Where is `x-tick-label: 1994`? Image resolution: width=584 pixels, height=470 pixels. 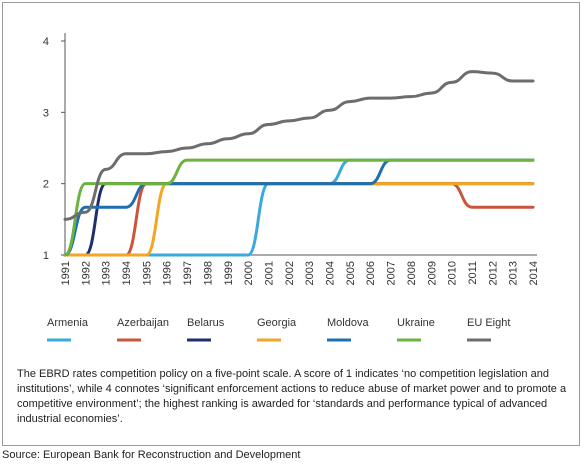
x-tick-label: 1994 is located at coordinates (127, 273).